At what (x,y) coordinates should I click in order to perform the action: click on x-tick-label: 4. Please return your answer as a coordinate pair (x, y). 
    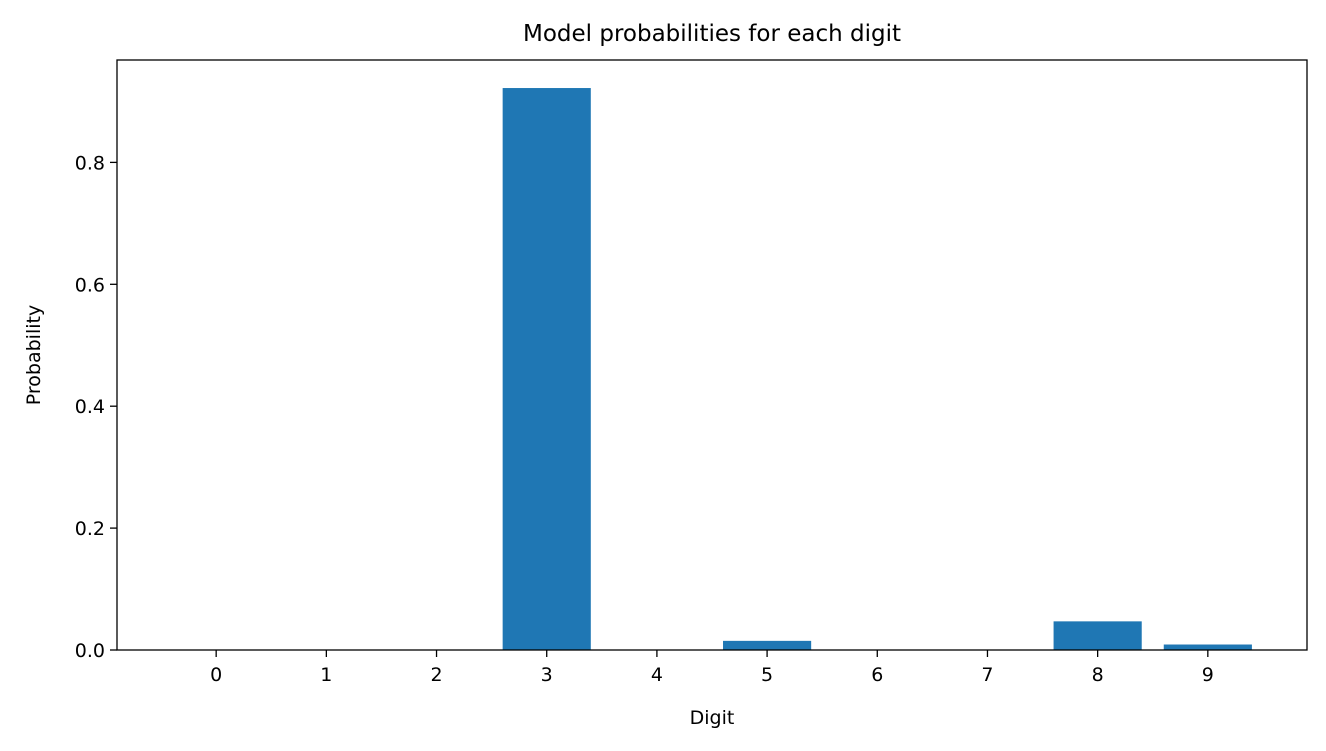
    Looking at the image, I should click on (657, 675).